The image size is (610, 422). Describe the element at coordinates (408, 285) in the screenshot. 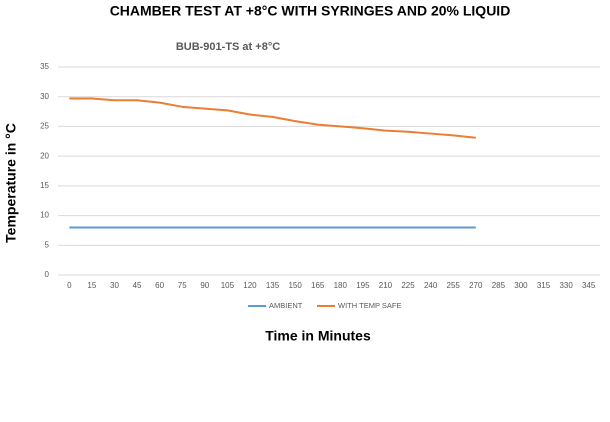

I see `x-tick-label: 225` at that location.